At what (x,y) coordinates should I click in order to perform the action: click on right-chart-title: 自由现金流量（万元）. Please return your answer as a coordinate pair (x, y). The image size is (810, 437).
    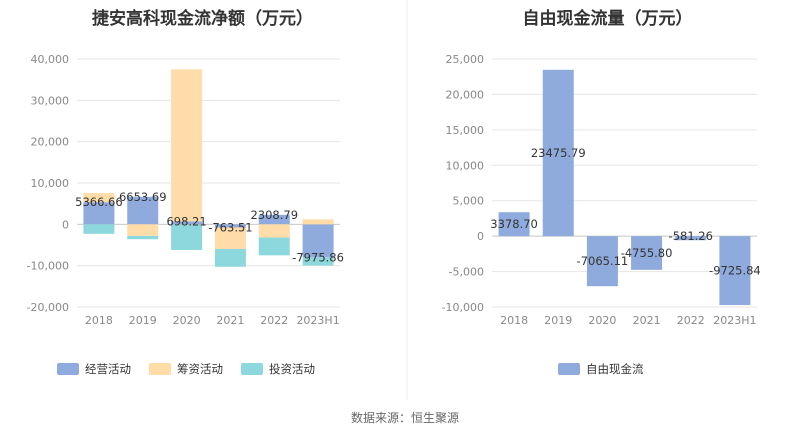
    Looking at the image, I should click on (607, 19).